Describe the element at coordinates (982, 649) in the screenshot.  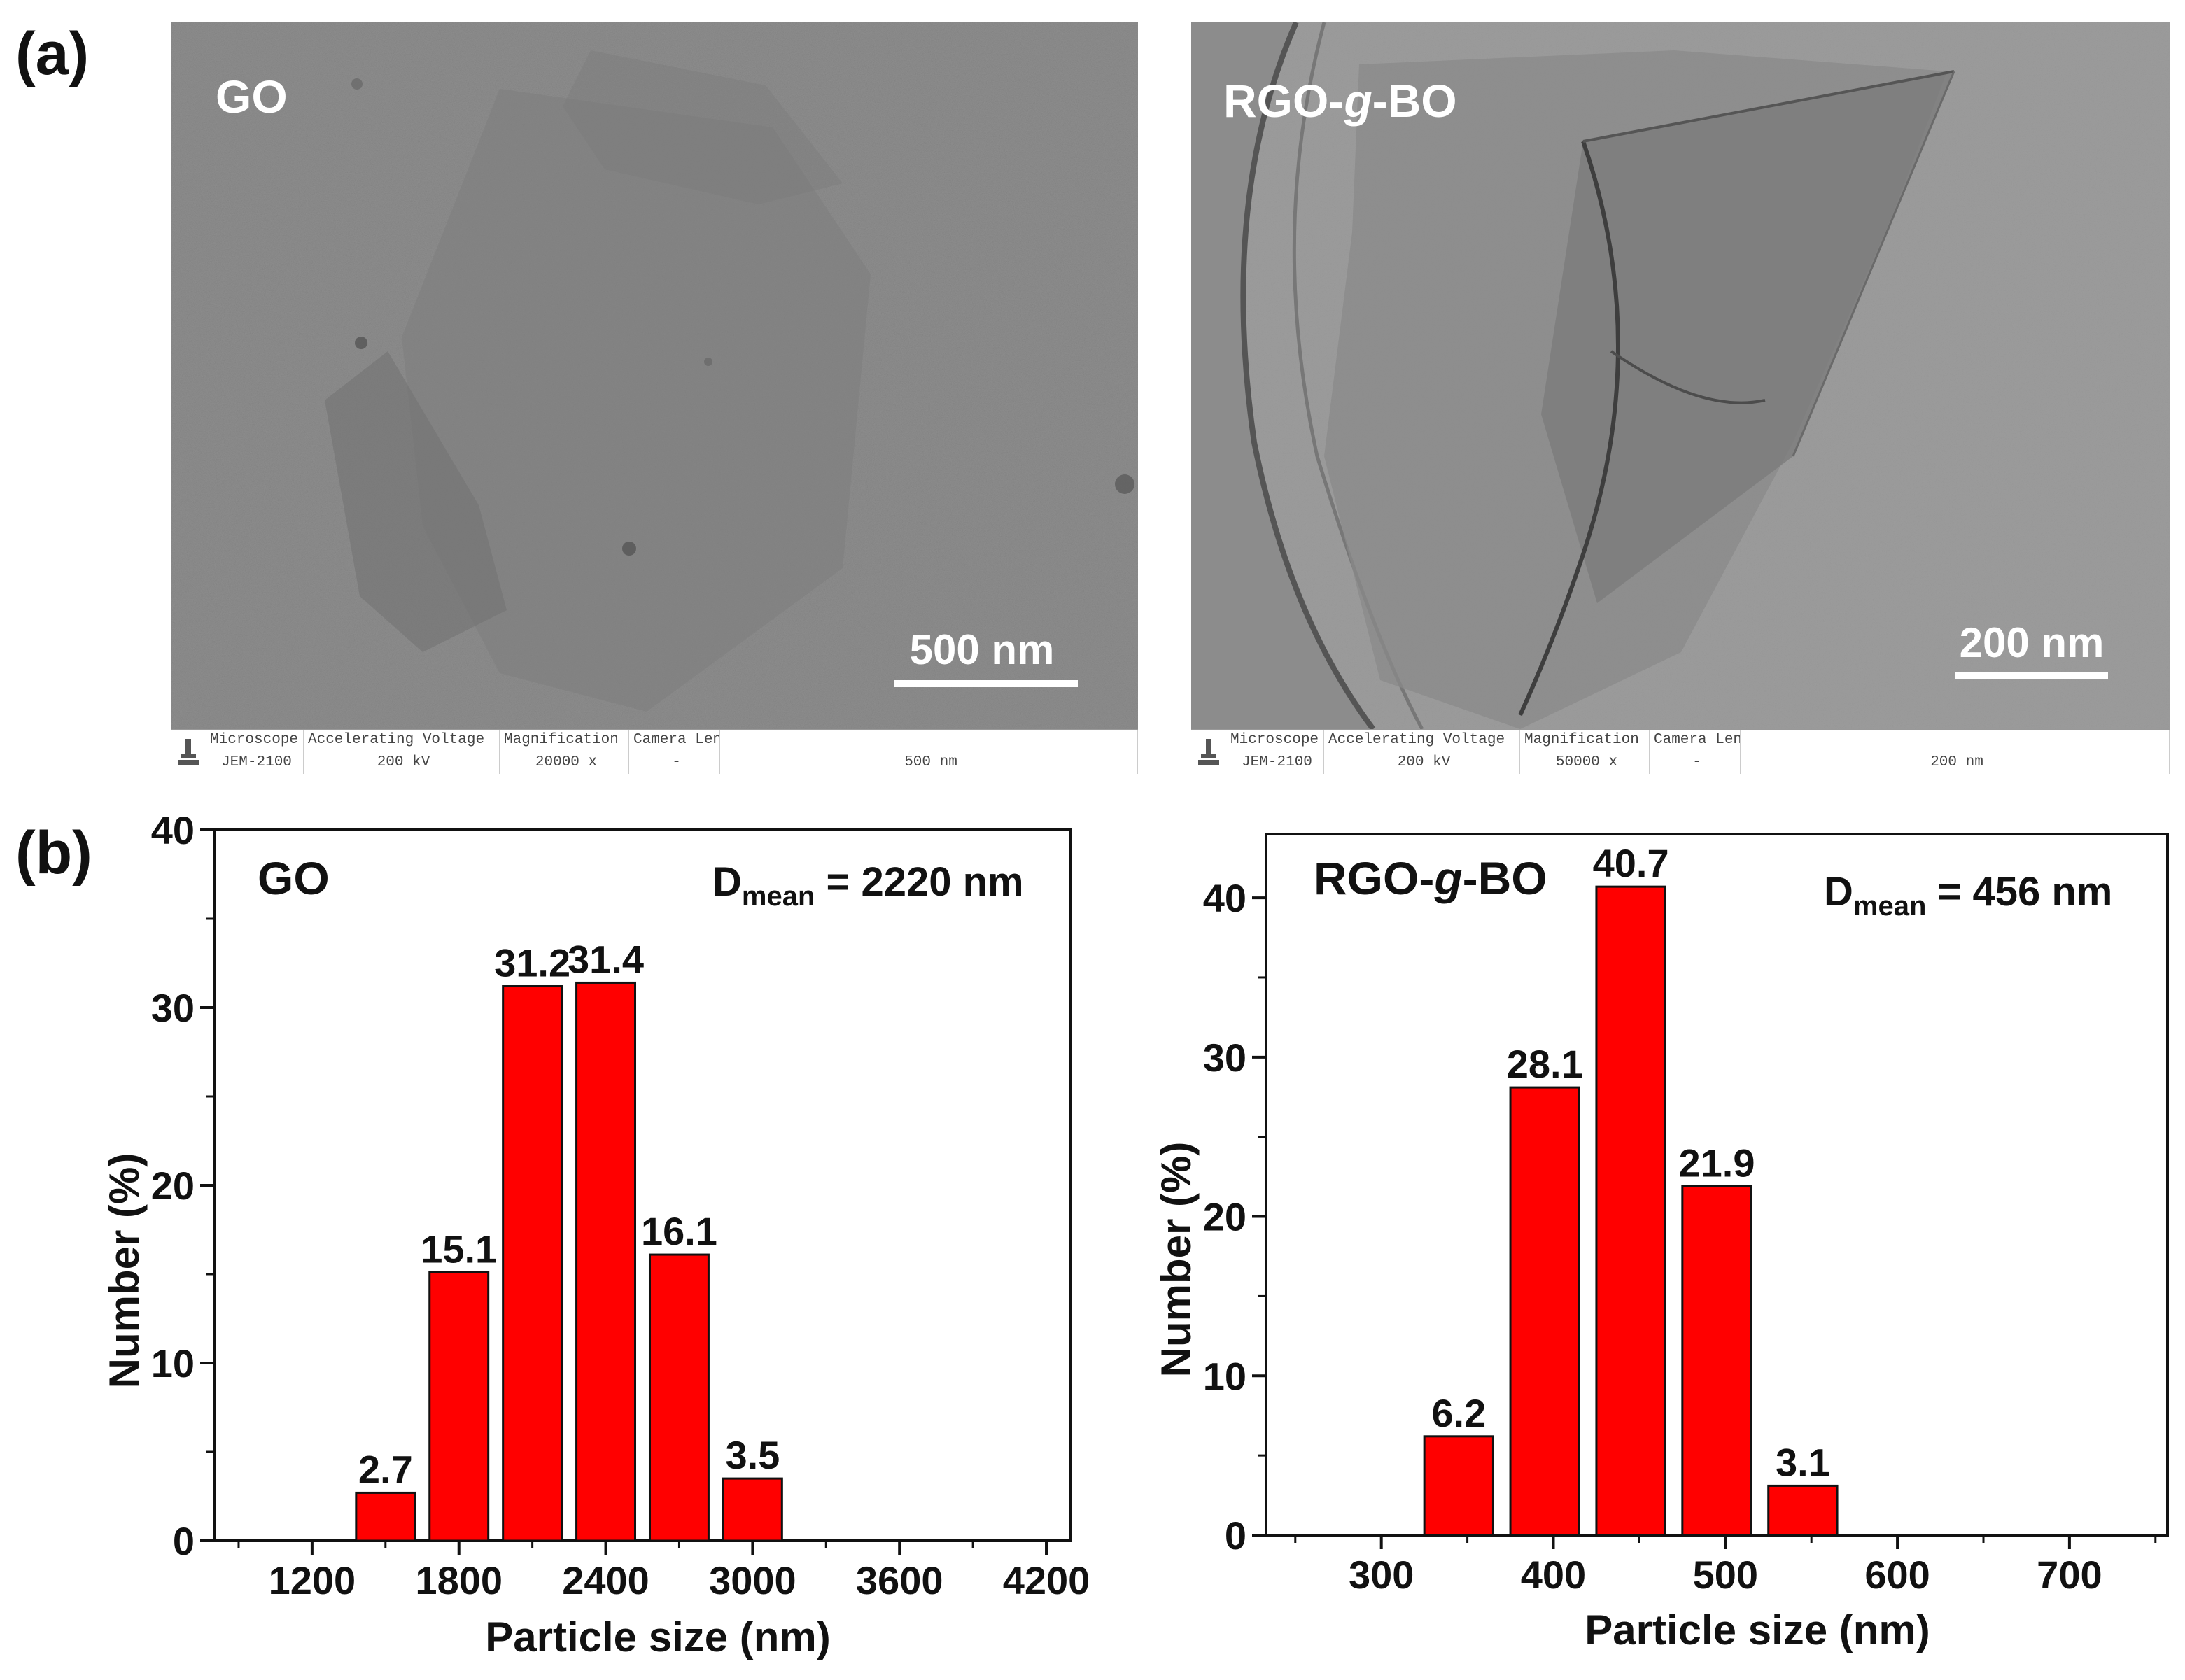
I see `scale-bar-label-go: 500 nm` at that location.